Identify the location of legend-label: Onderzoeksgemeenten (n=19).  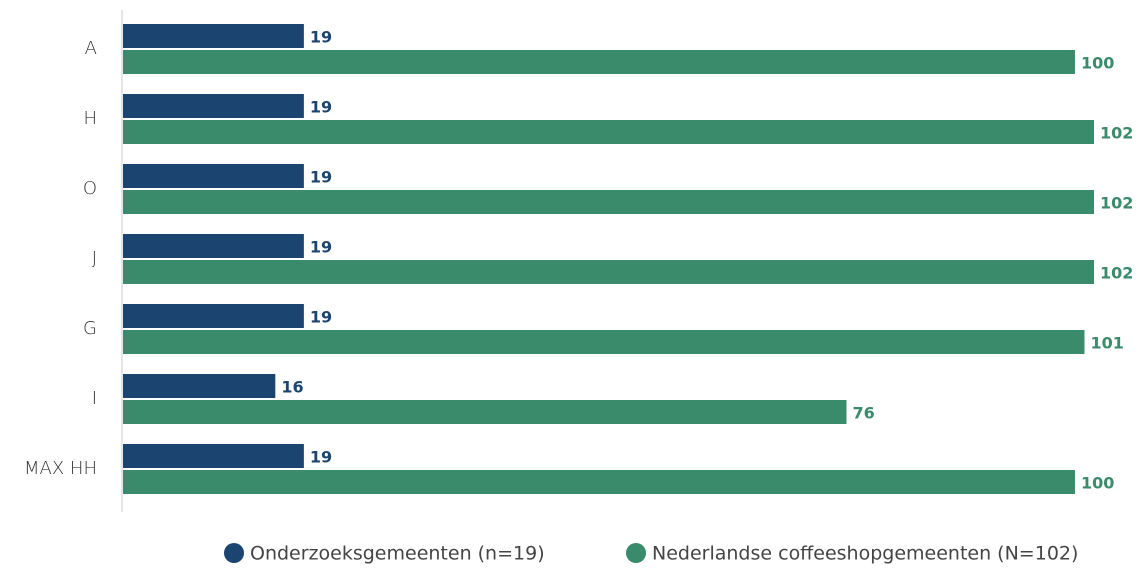
(397, 554).